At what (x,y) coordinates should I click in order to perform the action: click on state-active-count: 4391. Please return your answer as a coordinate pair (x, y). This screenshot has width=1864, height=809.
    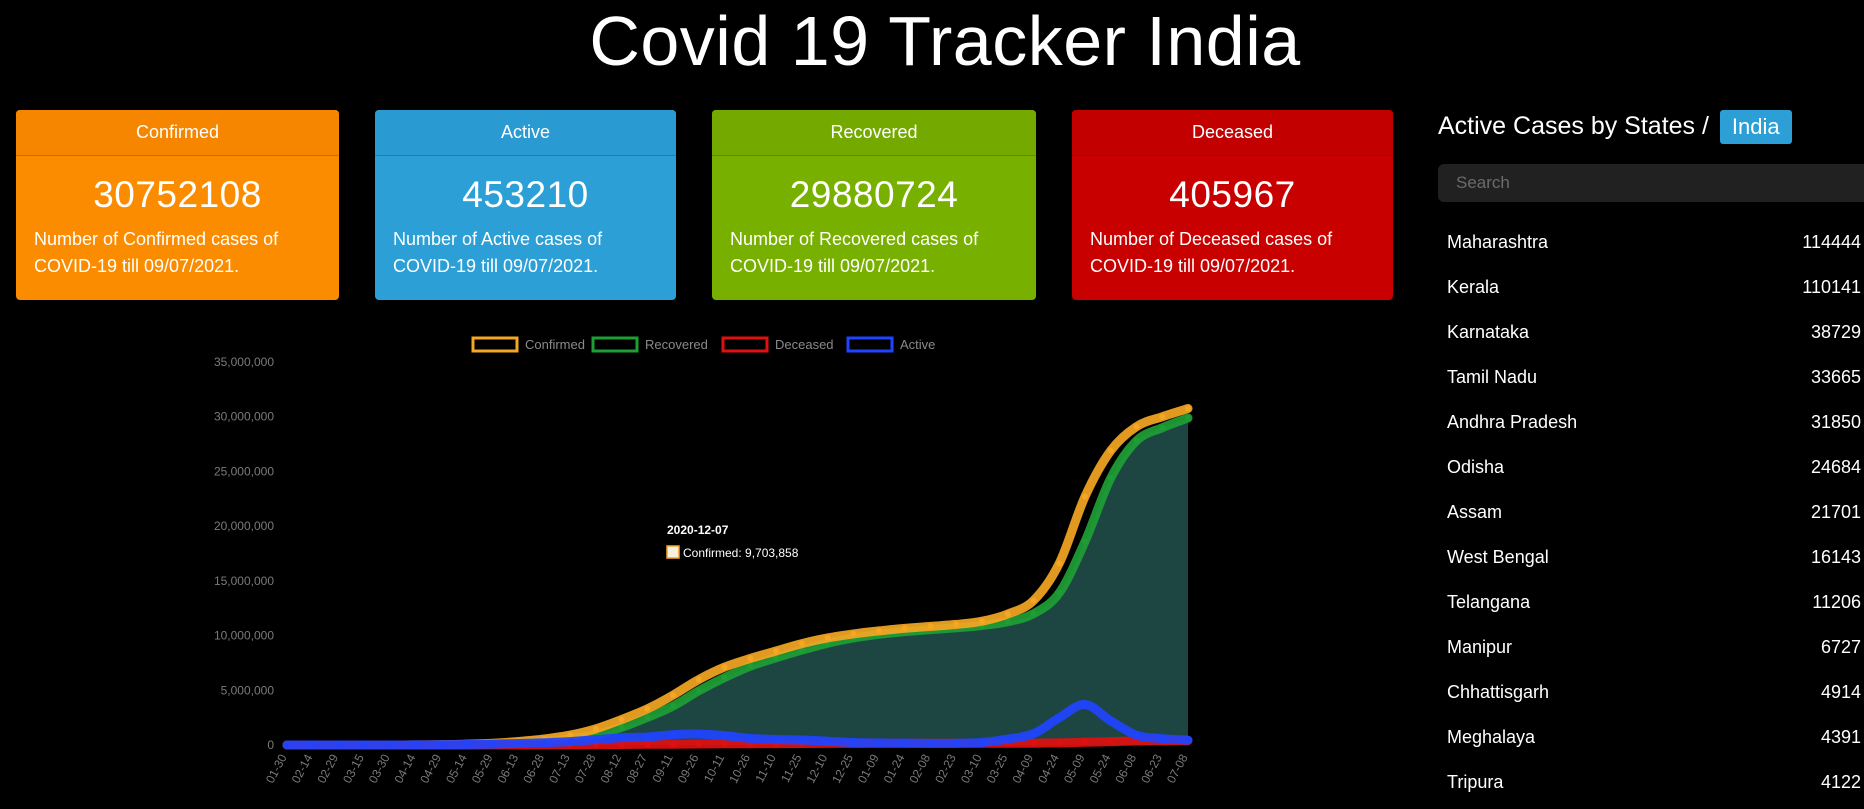
    Looking at the image, I should click on (1840, 737).